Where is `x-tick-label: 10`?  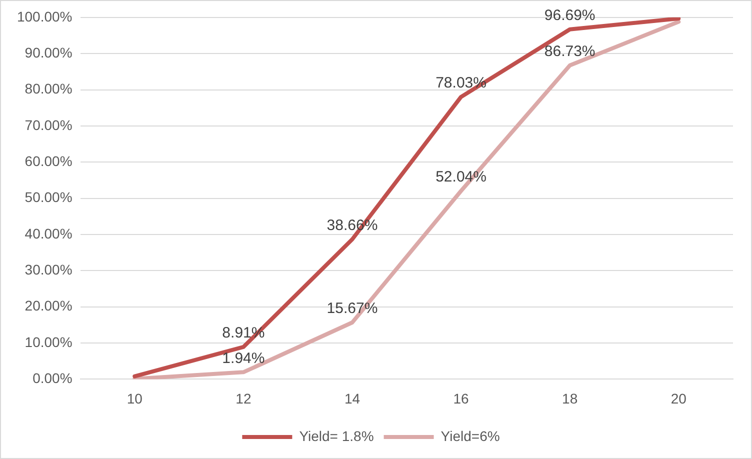 x-tick-label: 10 is located at coordinates (134, 398).